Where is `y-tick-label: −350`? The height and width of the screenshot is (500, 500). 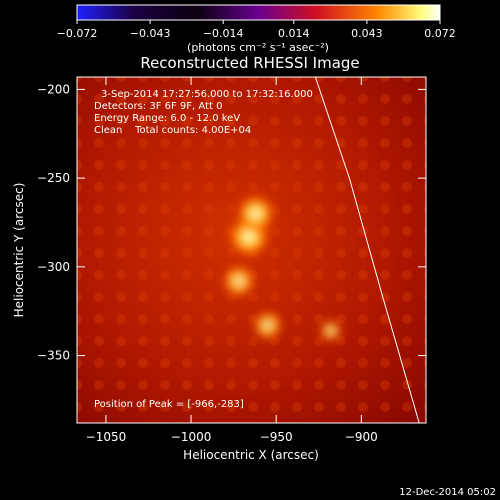 y-tick-label: −350 is located at coordinates (53, 356).